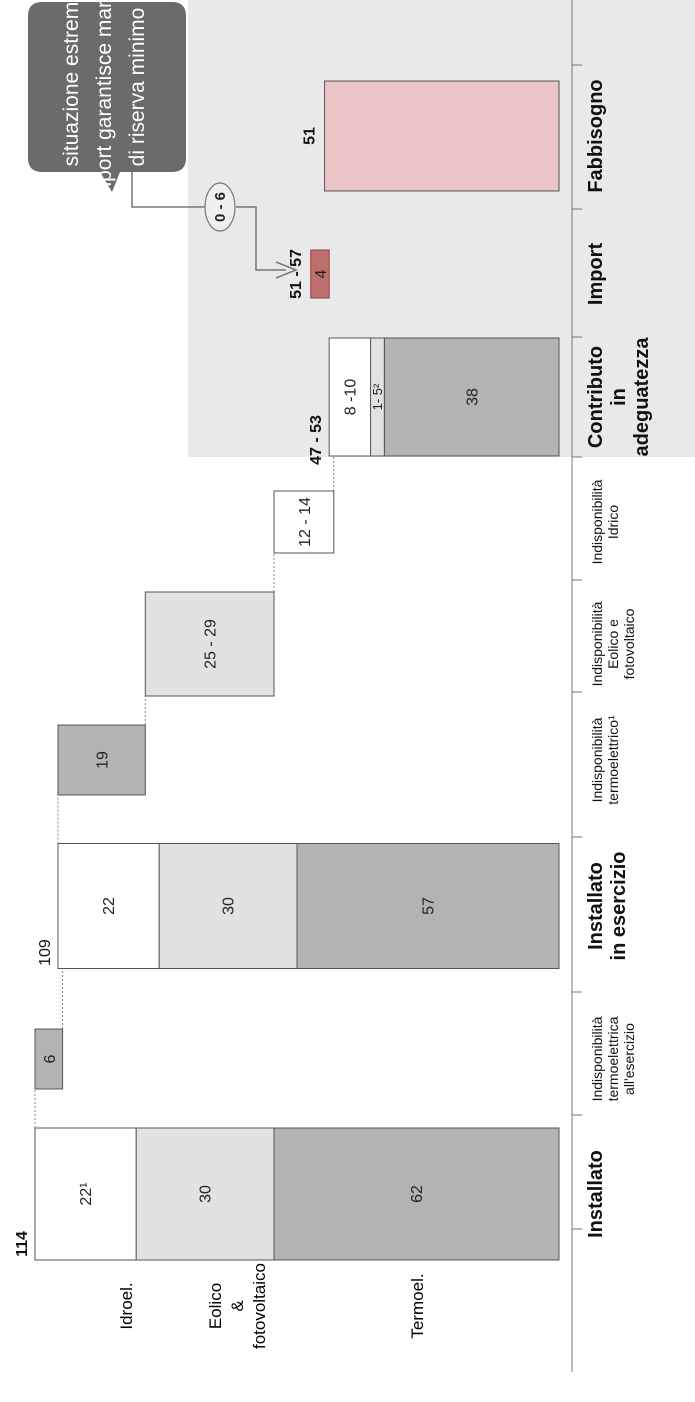  What do you see at coordinates (613, 1058) in the screenshot?
I see `x-tick-label-indisp_term_eserc-1: termoelettrica` at bounding box center [613, 1058].